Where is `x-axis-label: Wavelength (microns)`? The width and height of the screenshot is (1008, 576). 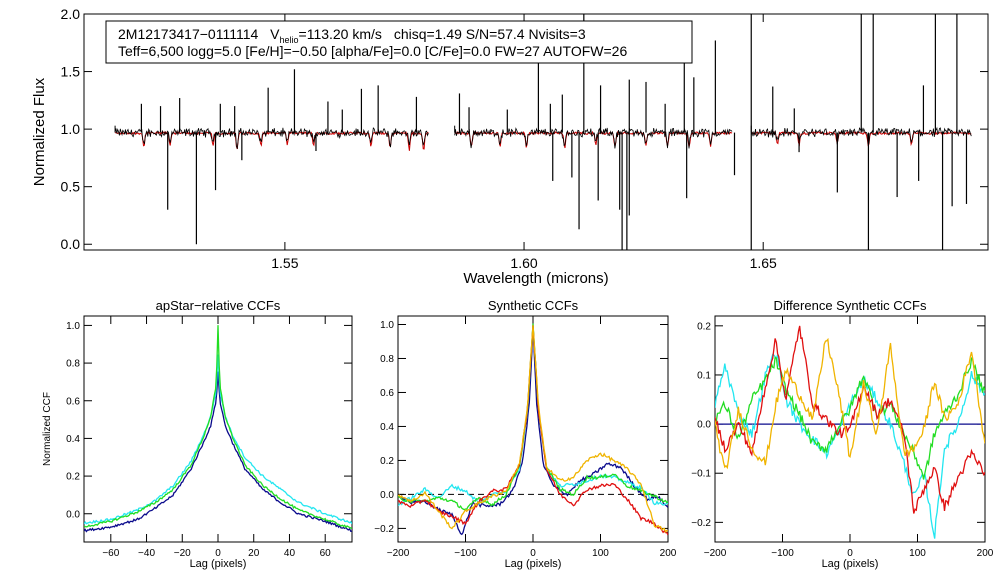 x-axis-label: Wavelength (microns) is located at coordinates (535, 278).